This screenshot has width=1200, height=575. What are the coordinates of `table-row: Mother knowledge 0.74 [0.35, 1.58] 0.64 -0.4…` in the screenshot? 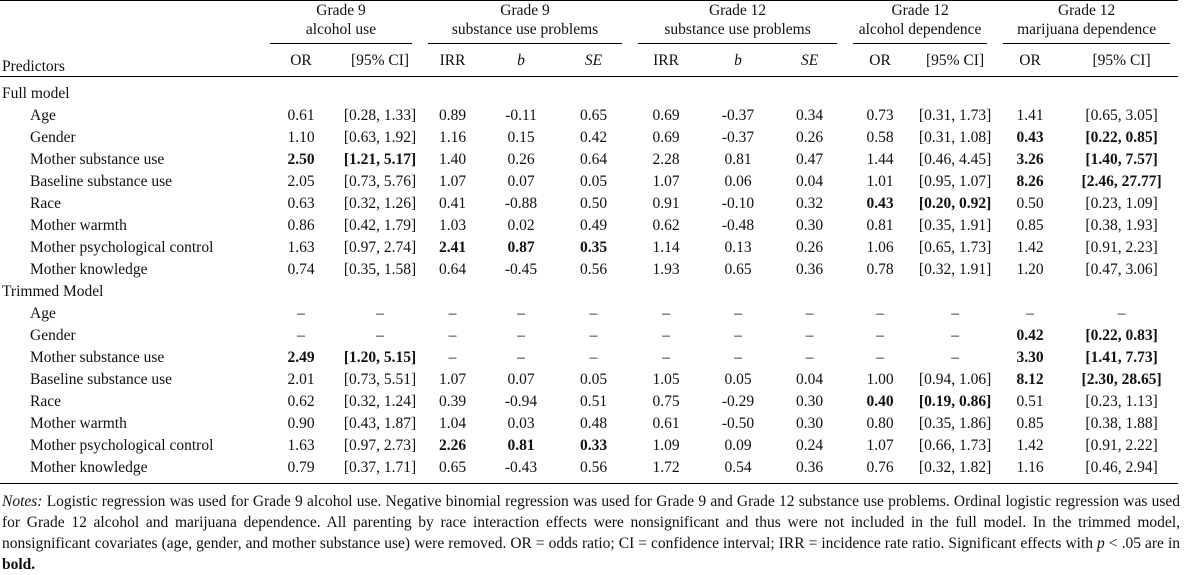 It's located at (589, 270).